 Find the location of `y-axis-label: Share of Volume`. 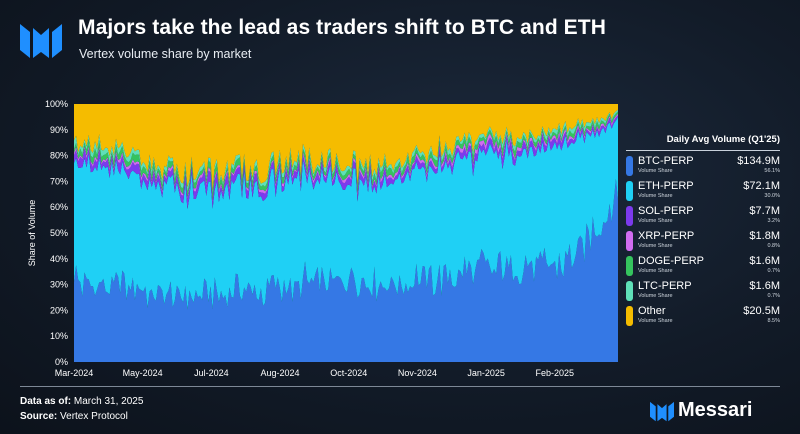

y-axis-label: Share of Volume is located at coordinates (32, 233).